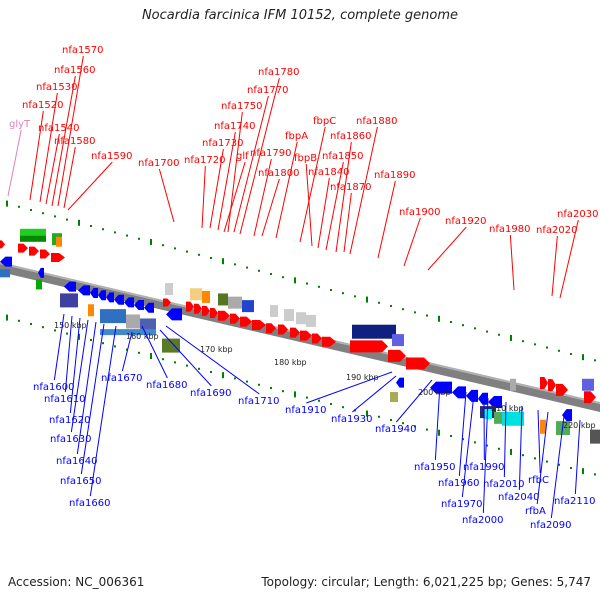 Image resolution: width=600 pixels, height=600 pixels. What do you see at coordinates (58, 128) in the screenshot?
I see `gene-label-top: nfa1540` at bounding box center [58, 128].